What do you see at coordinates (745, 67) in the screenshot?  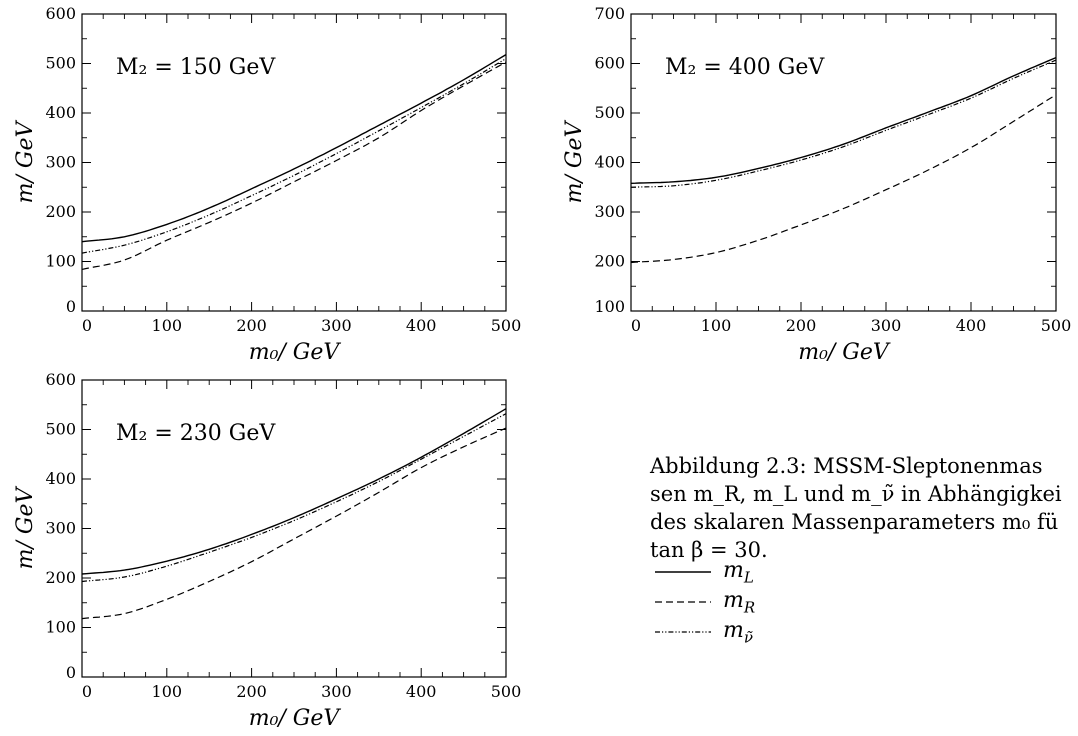 I see `panel-annotation: M₂ = 400 GeV` at bounding box center [745, 67].